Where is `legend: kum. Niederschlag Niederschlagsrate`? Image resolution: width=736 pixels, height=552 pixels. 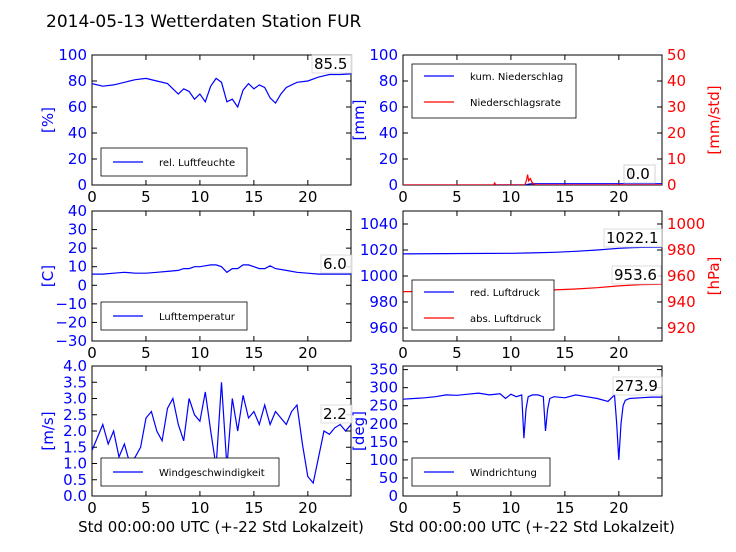 legend: kum. Niederschlag Niederschlagsrate is located at coordinates (494, 91).